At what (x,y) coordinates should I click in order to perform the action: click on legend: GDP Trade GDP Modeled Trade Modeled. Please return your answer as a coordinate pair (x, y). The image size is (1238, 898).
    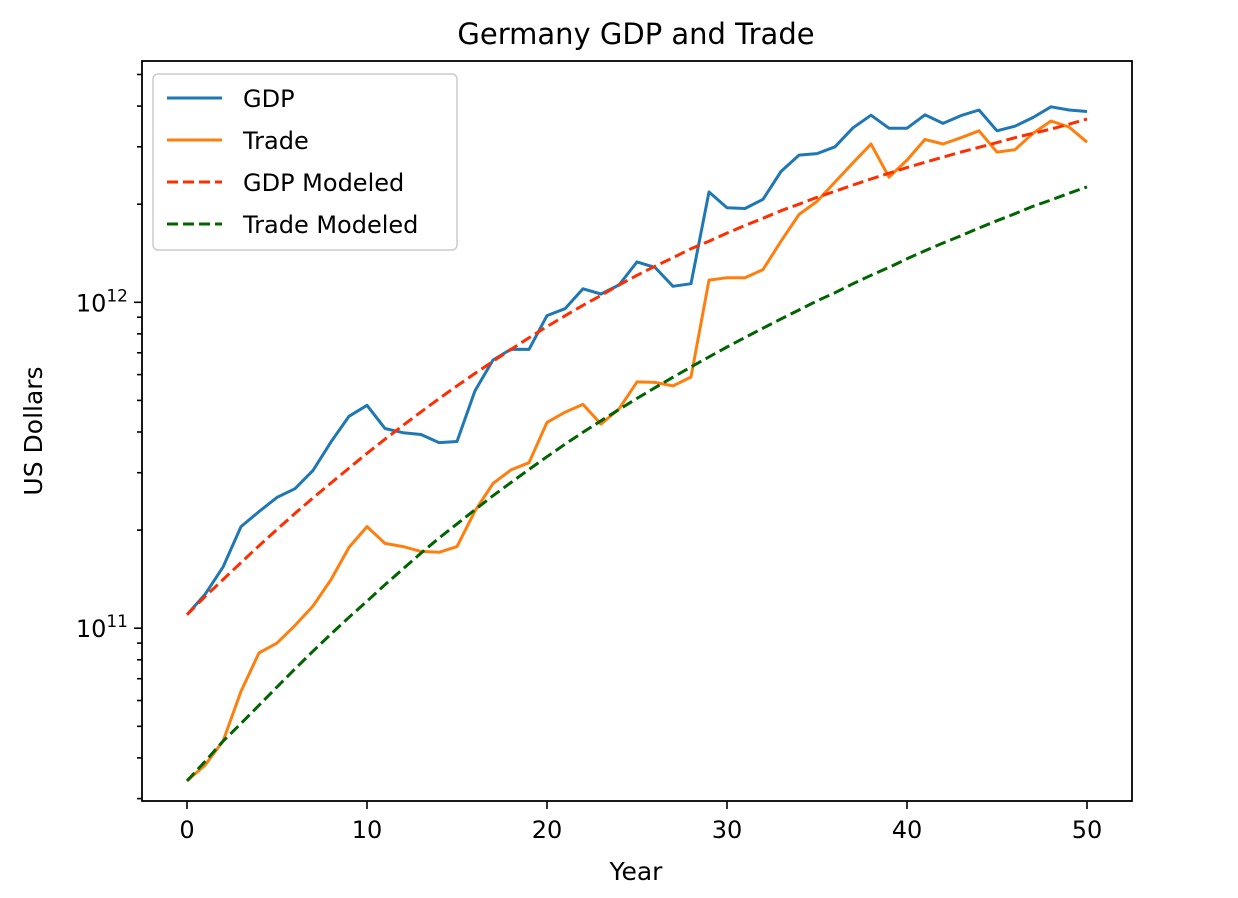
    Looking at the image, I should click on (305, 162).